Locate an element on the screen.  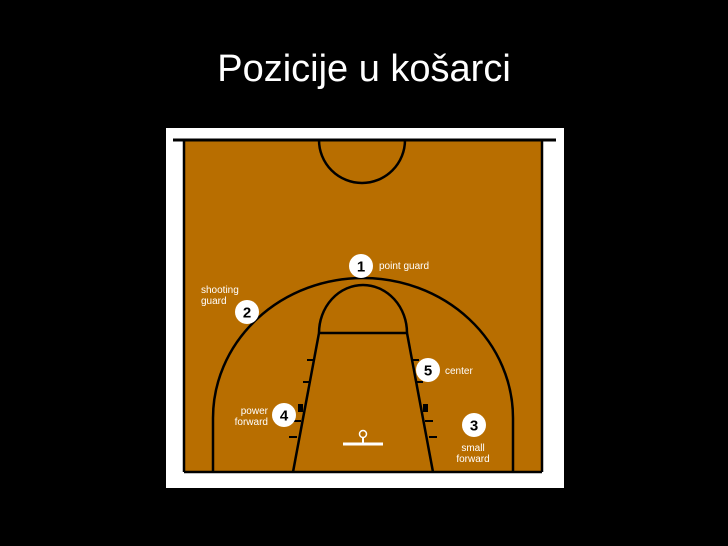
position-1-circle is located at coordinates (361, 266).